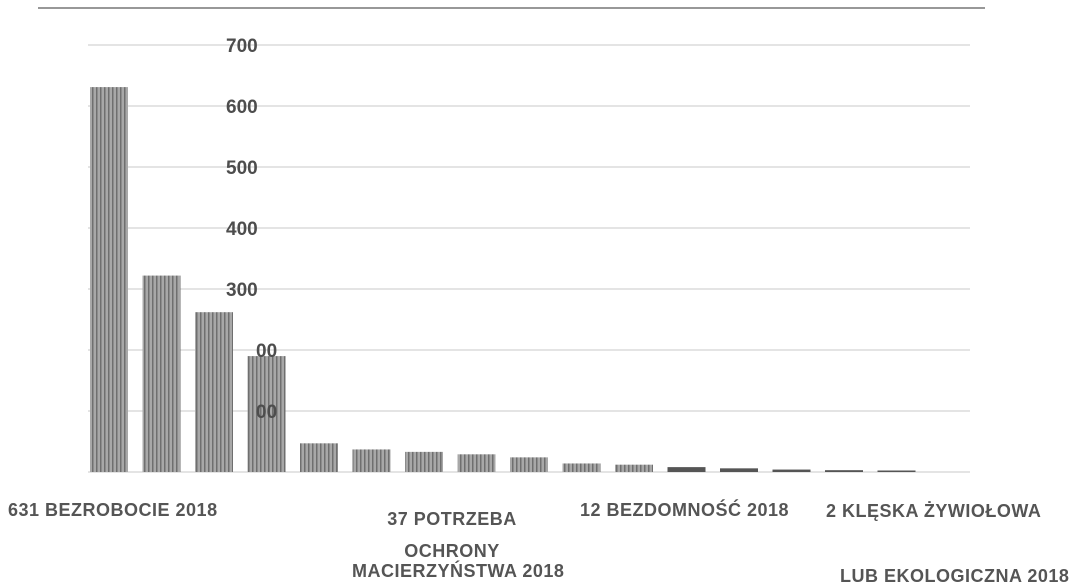  What do you see at coordinates (242, 290) in the screenshot?
I see `y-tick-label: 300` at bounding box center [242, 290].